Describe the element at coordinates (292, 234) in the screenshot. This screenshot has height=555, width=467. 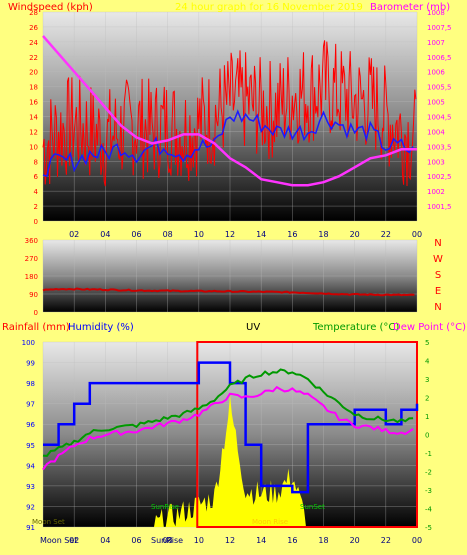
I see `top-x-tick-label: 16` at that location.